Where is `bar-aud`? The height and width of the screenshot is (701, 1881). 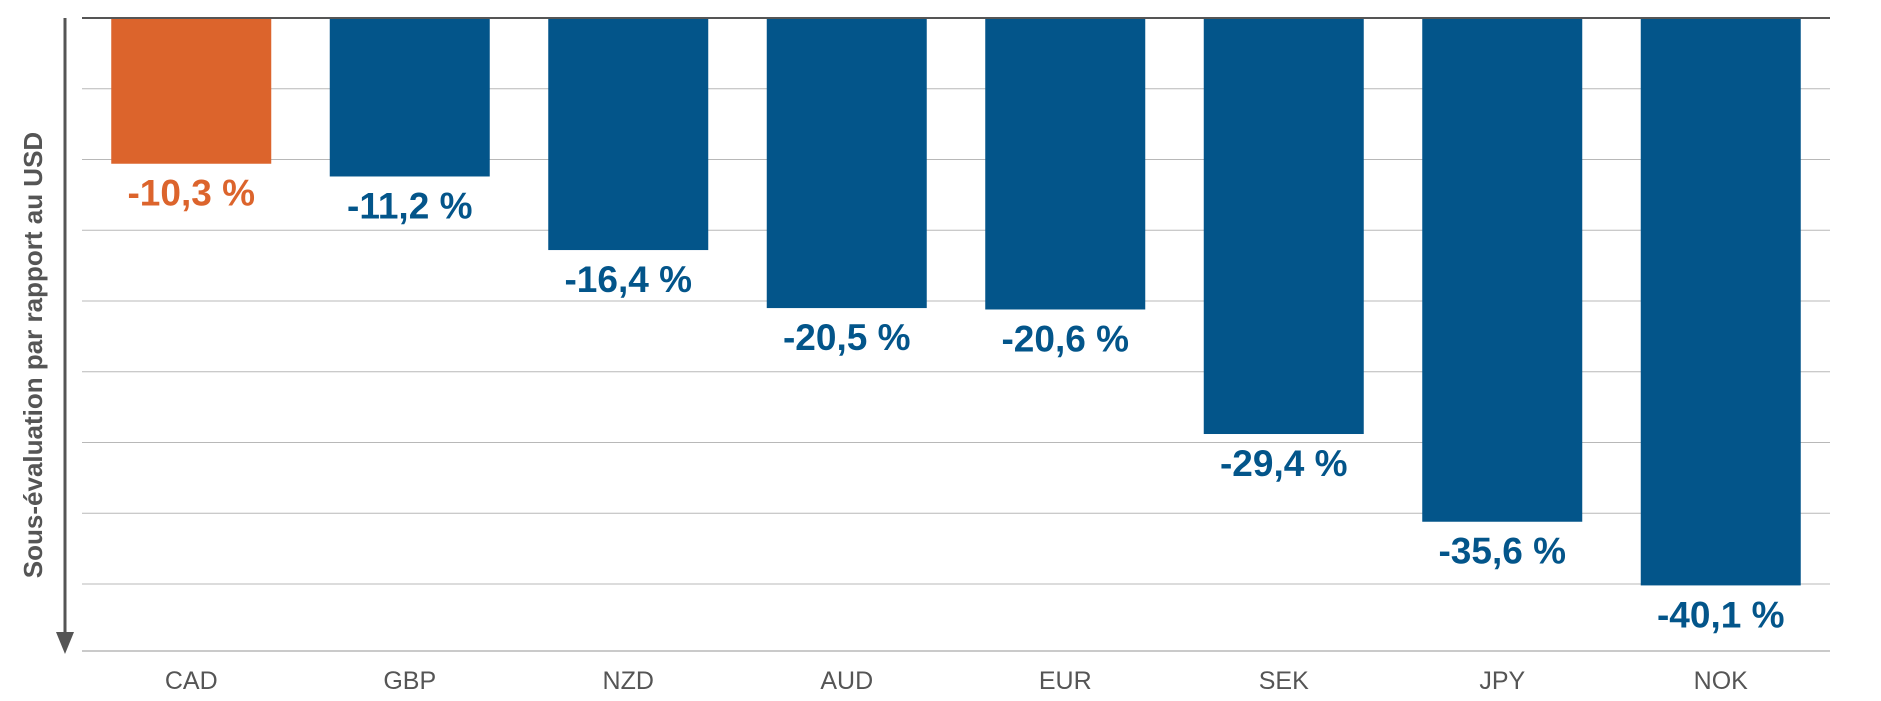
bar-aud is located at coordinates (846, 163).